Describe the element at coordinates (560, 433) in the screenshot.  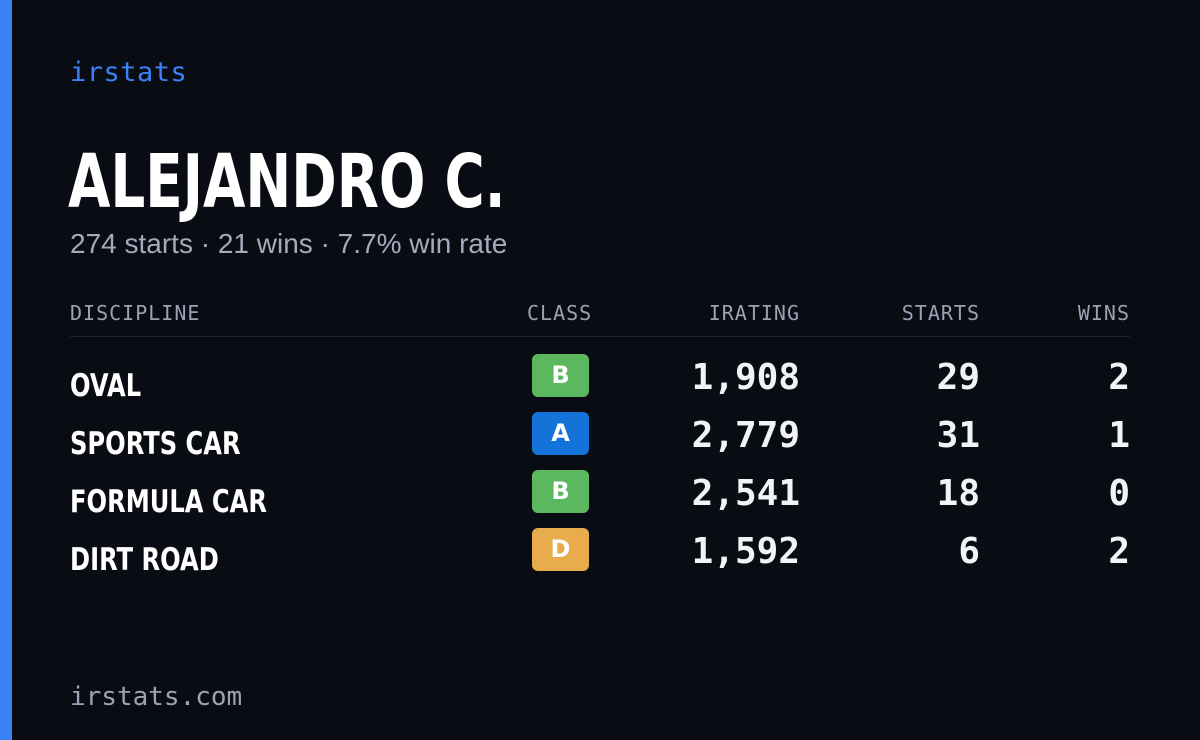
I see `class-badge: A` at that location.